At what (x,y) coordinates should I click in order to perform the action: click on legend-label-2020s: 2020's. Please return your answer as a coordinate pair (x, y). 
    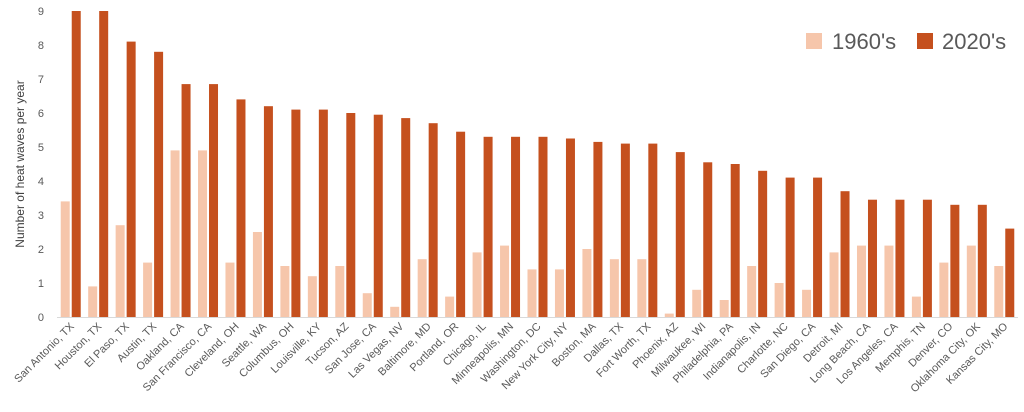
    Looking at the image, I should click on (974, 41).